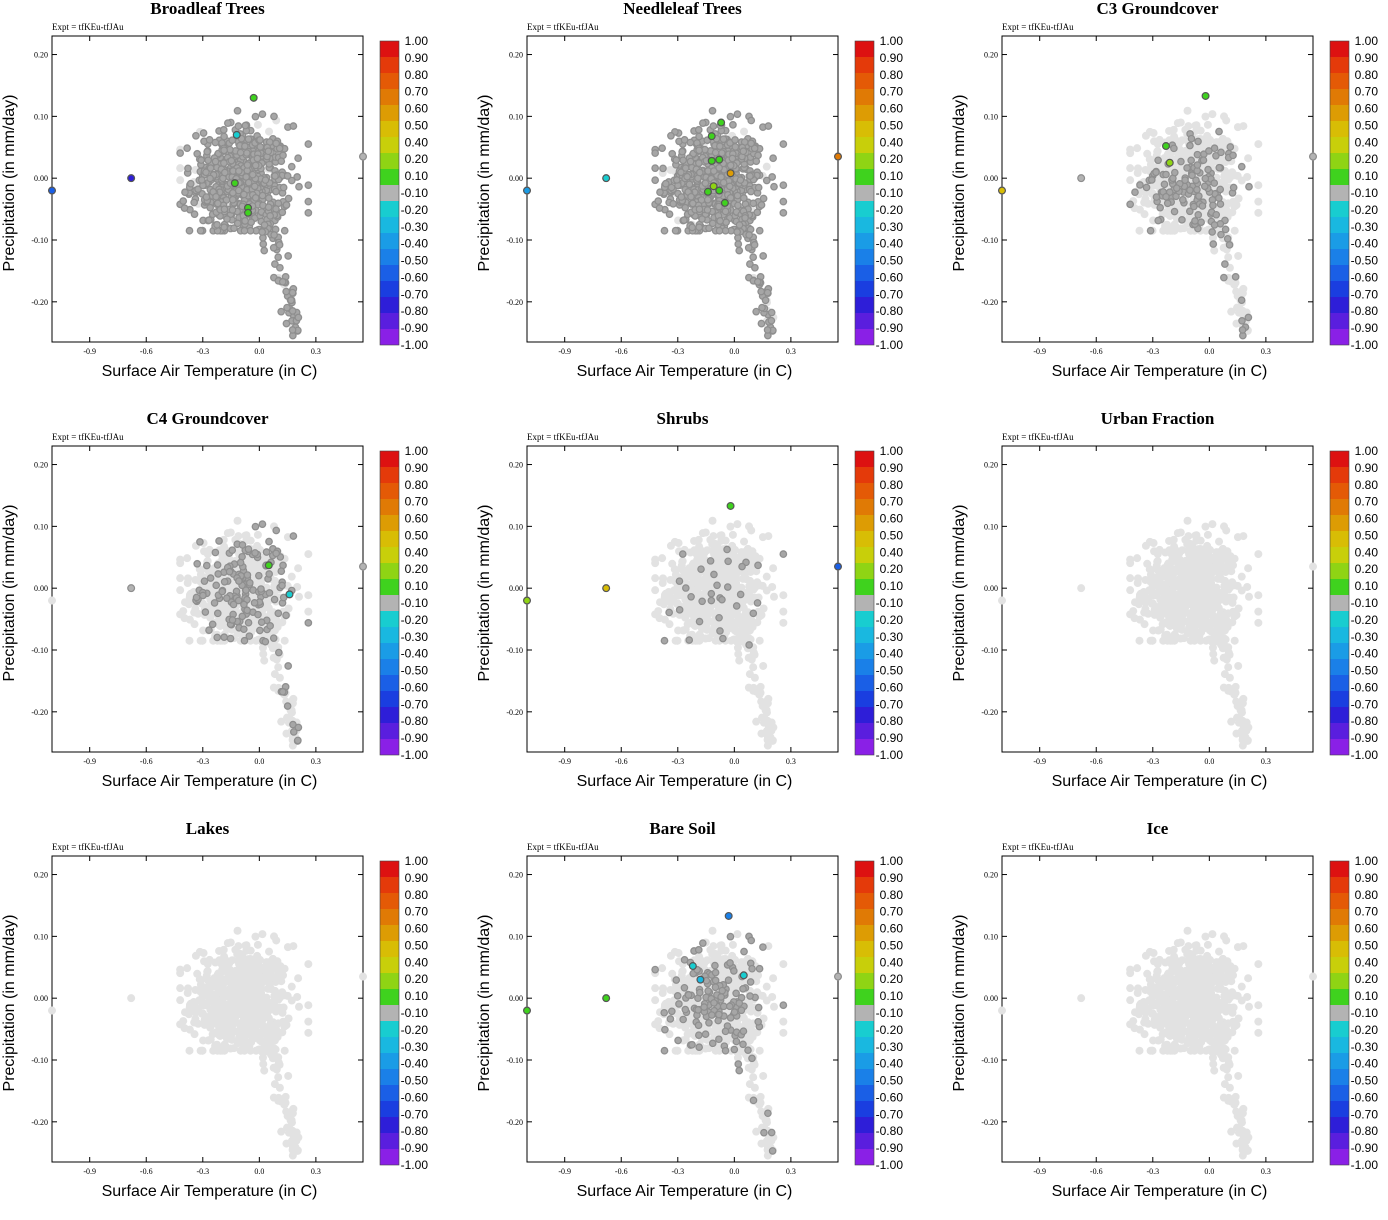 The height and width of the screenshot is (1220, 1388). What do you see at coordinates (415, 704) in the screenshot?
I see `colorbar-label: -0.70` at bounding box center [415, 704].